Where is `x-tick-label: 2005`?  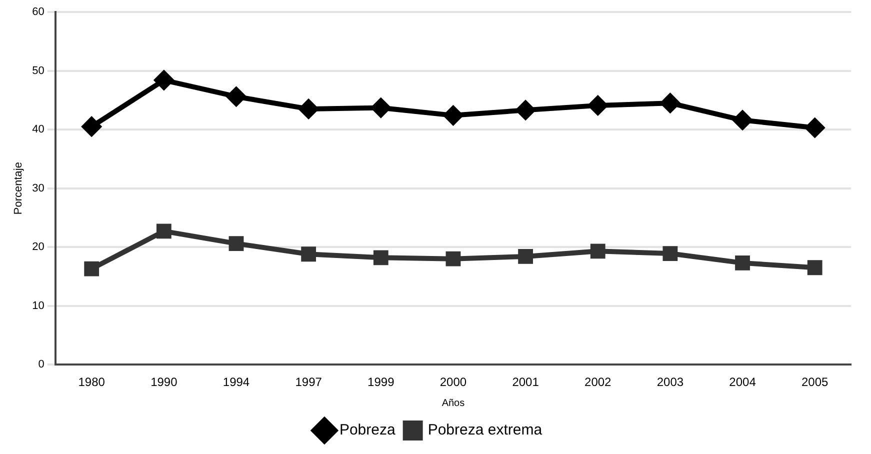 x-tick-label: 2005 is located at coordinates (815, 382).